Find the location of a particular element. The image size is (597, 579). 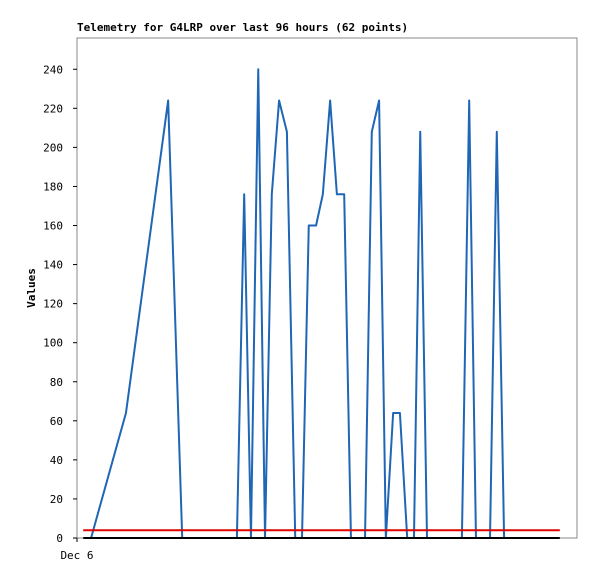

y-tick-label: 160 is located at coordinates (53, 226).